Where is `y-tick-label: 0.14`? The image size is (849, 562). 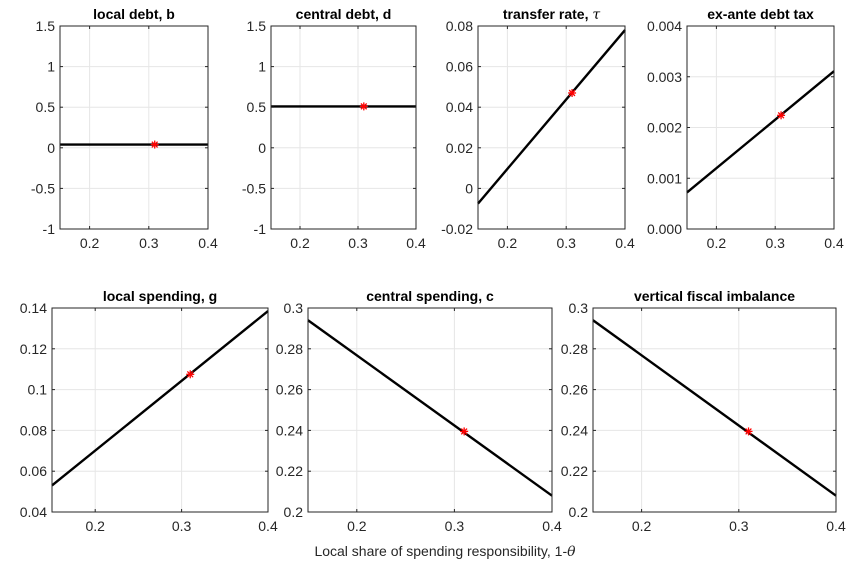
y-tick-label: 0.14 is located at coordinates (33, 308).